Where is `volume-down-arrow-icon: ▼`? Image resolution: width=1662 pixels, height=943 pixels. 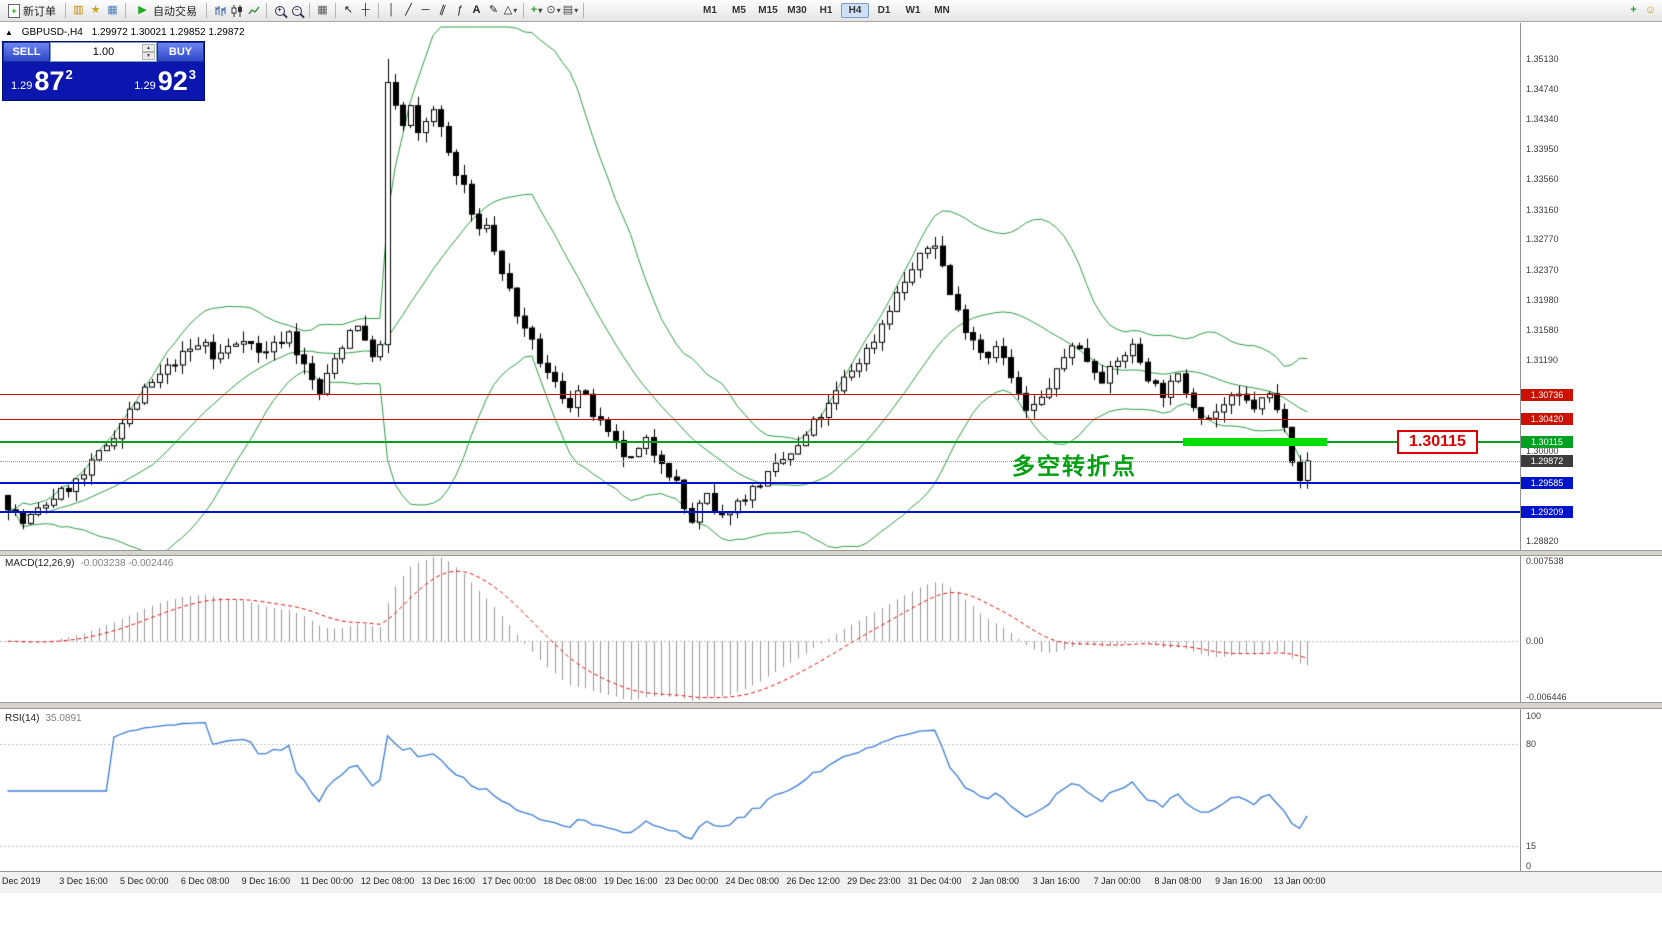 volume-down-arrow-icon: ▼ is located at coordinates (148, 56).